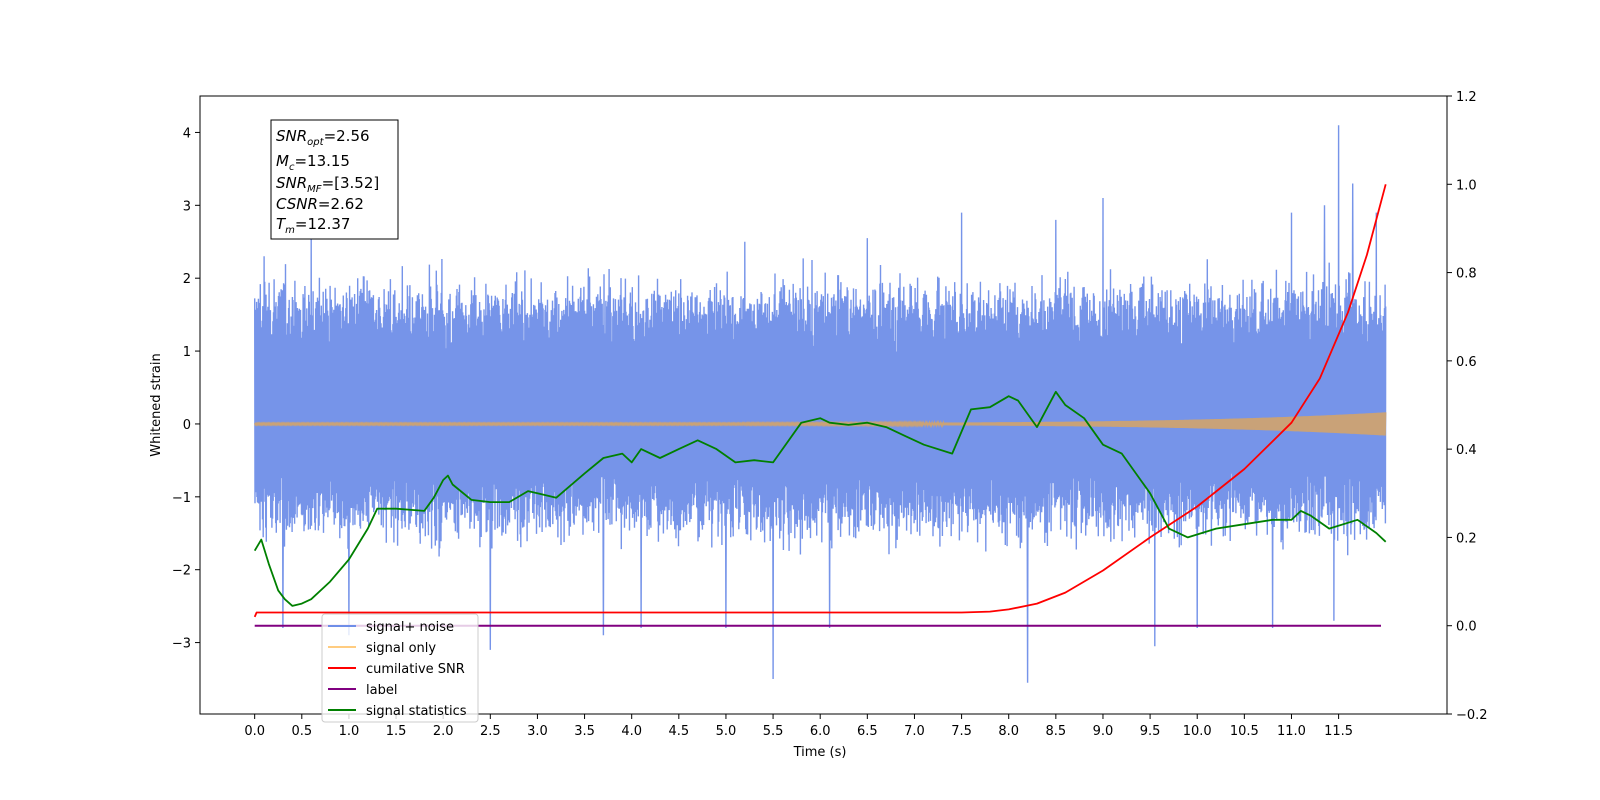  Describe the element at coordinates (187, 352) in the screenshot. I see `y-tick-label: 1` at that location.